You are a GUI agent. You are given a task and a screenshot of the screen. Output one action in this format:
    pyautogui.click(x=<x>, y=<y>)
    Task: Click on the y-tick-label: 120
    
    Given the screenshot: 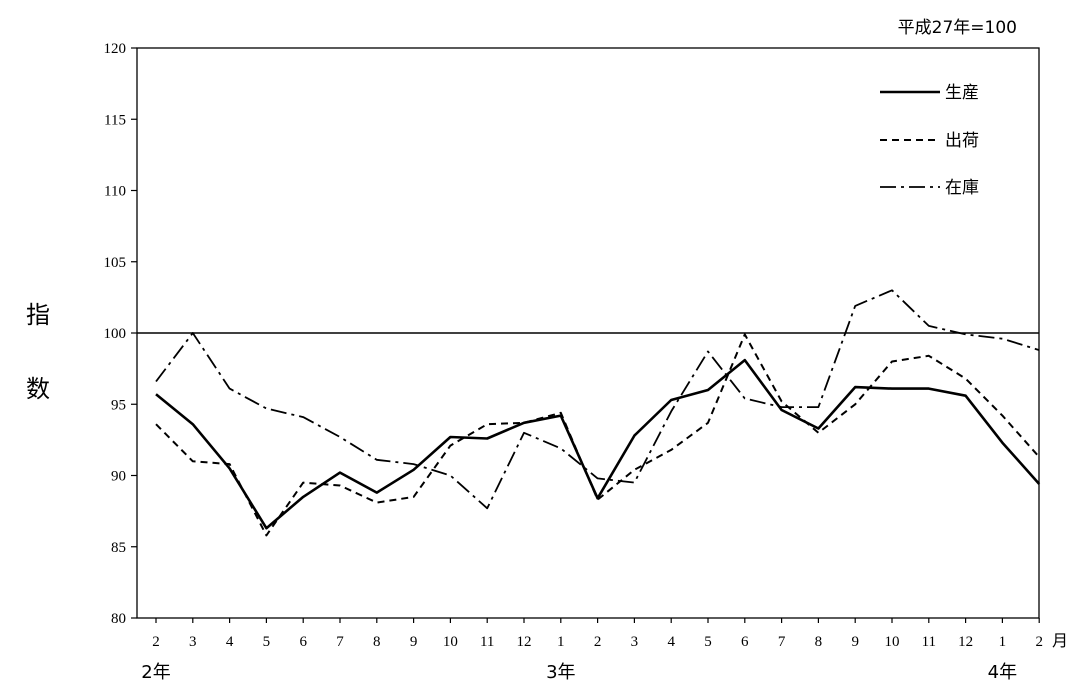 What is the action you would take?
    pyautogui.click(x=115, y=49)
    